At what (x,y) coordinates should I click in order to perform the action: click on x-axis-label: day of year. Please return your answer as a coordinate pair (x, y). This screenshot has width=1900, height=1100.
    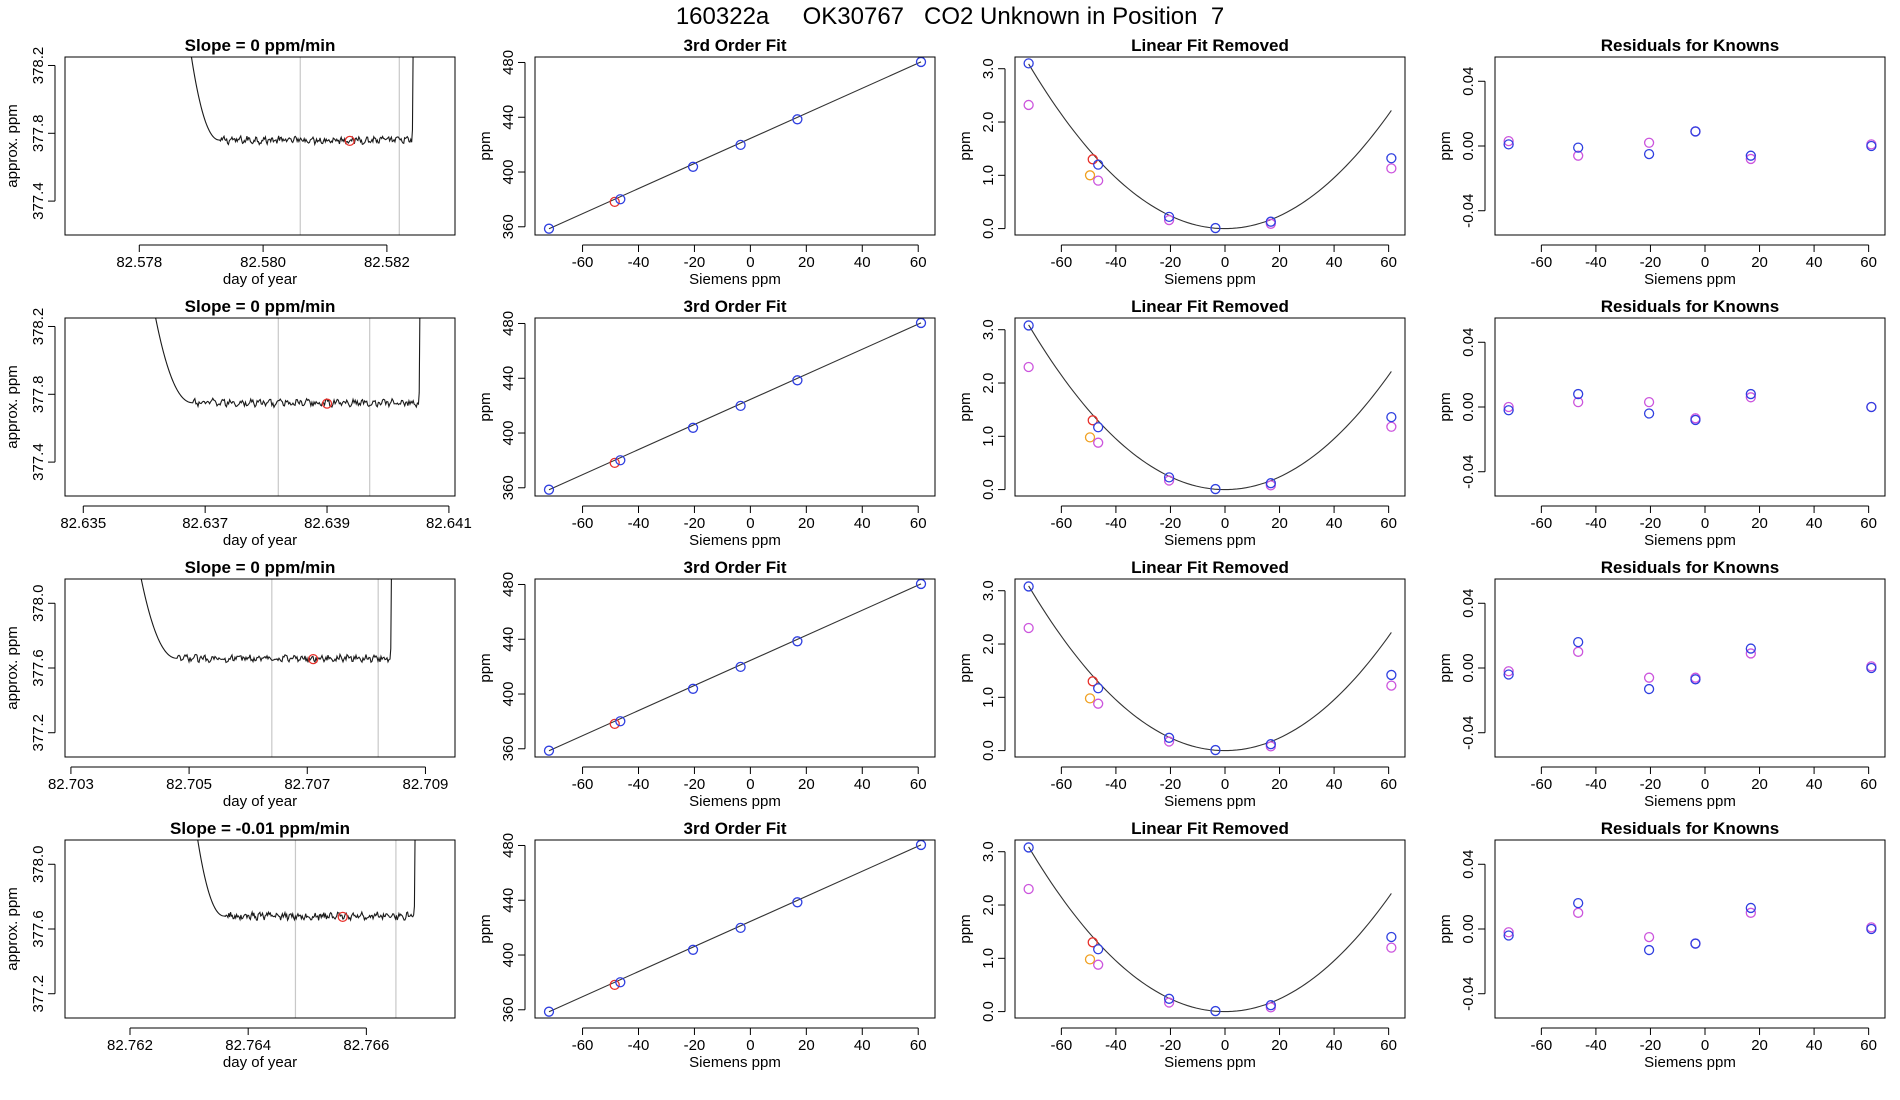
    Looking at the image, I should click on (260, 540).